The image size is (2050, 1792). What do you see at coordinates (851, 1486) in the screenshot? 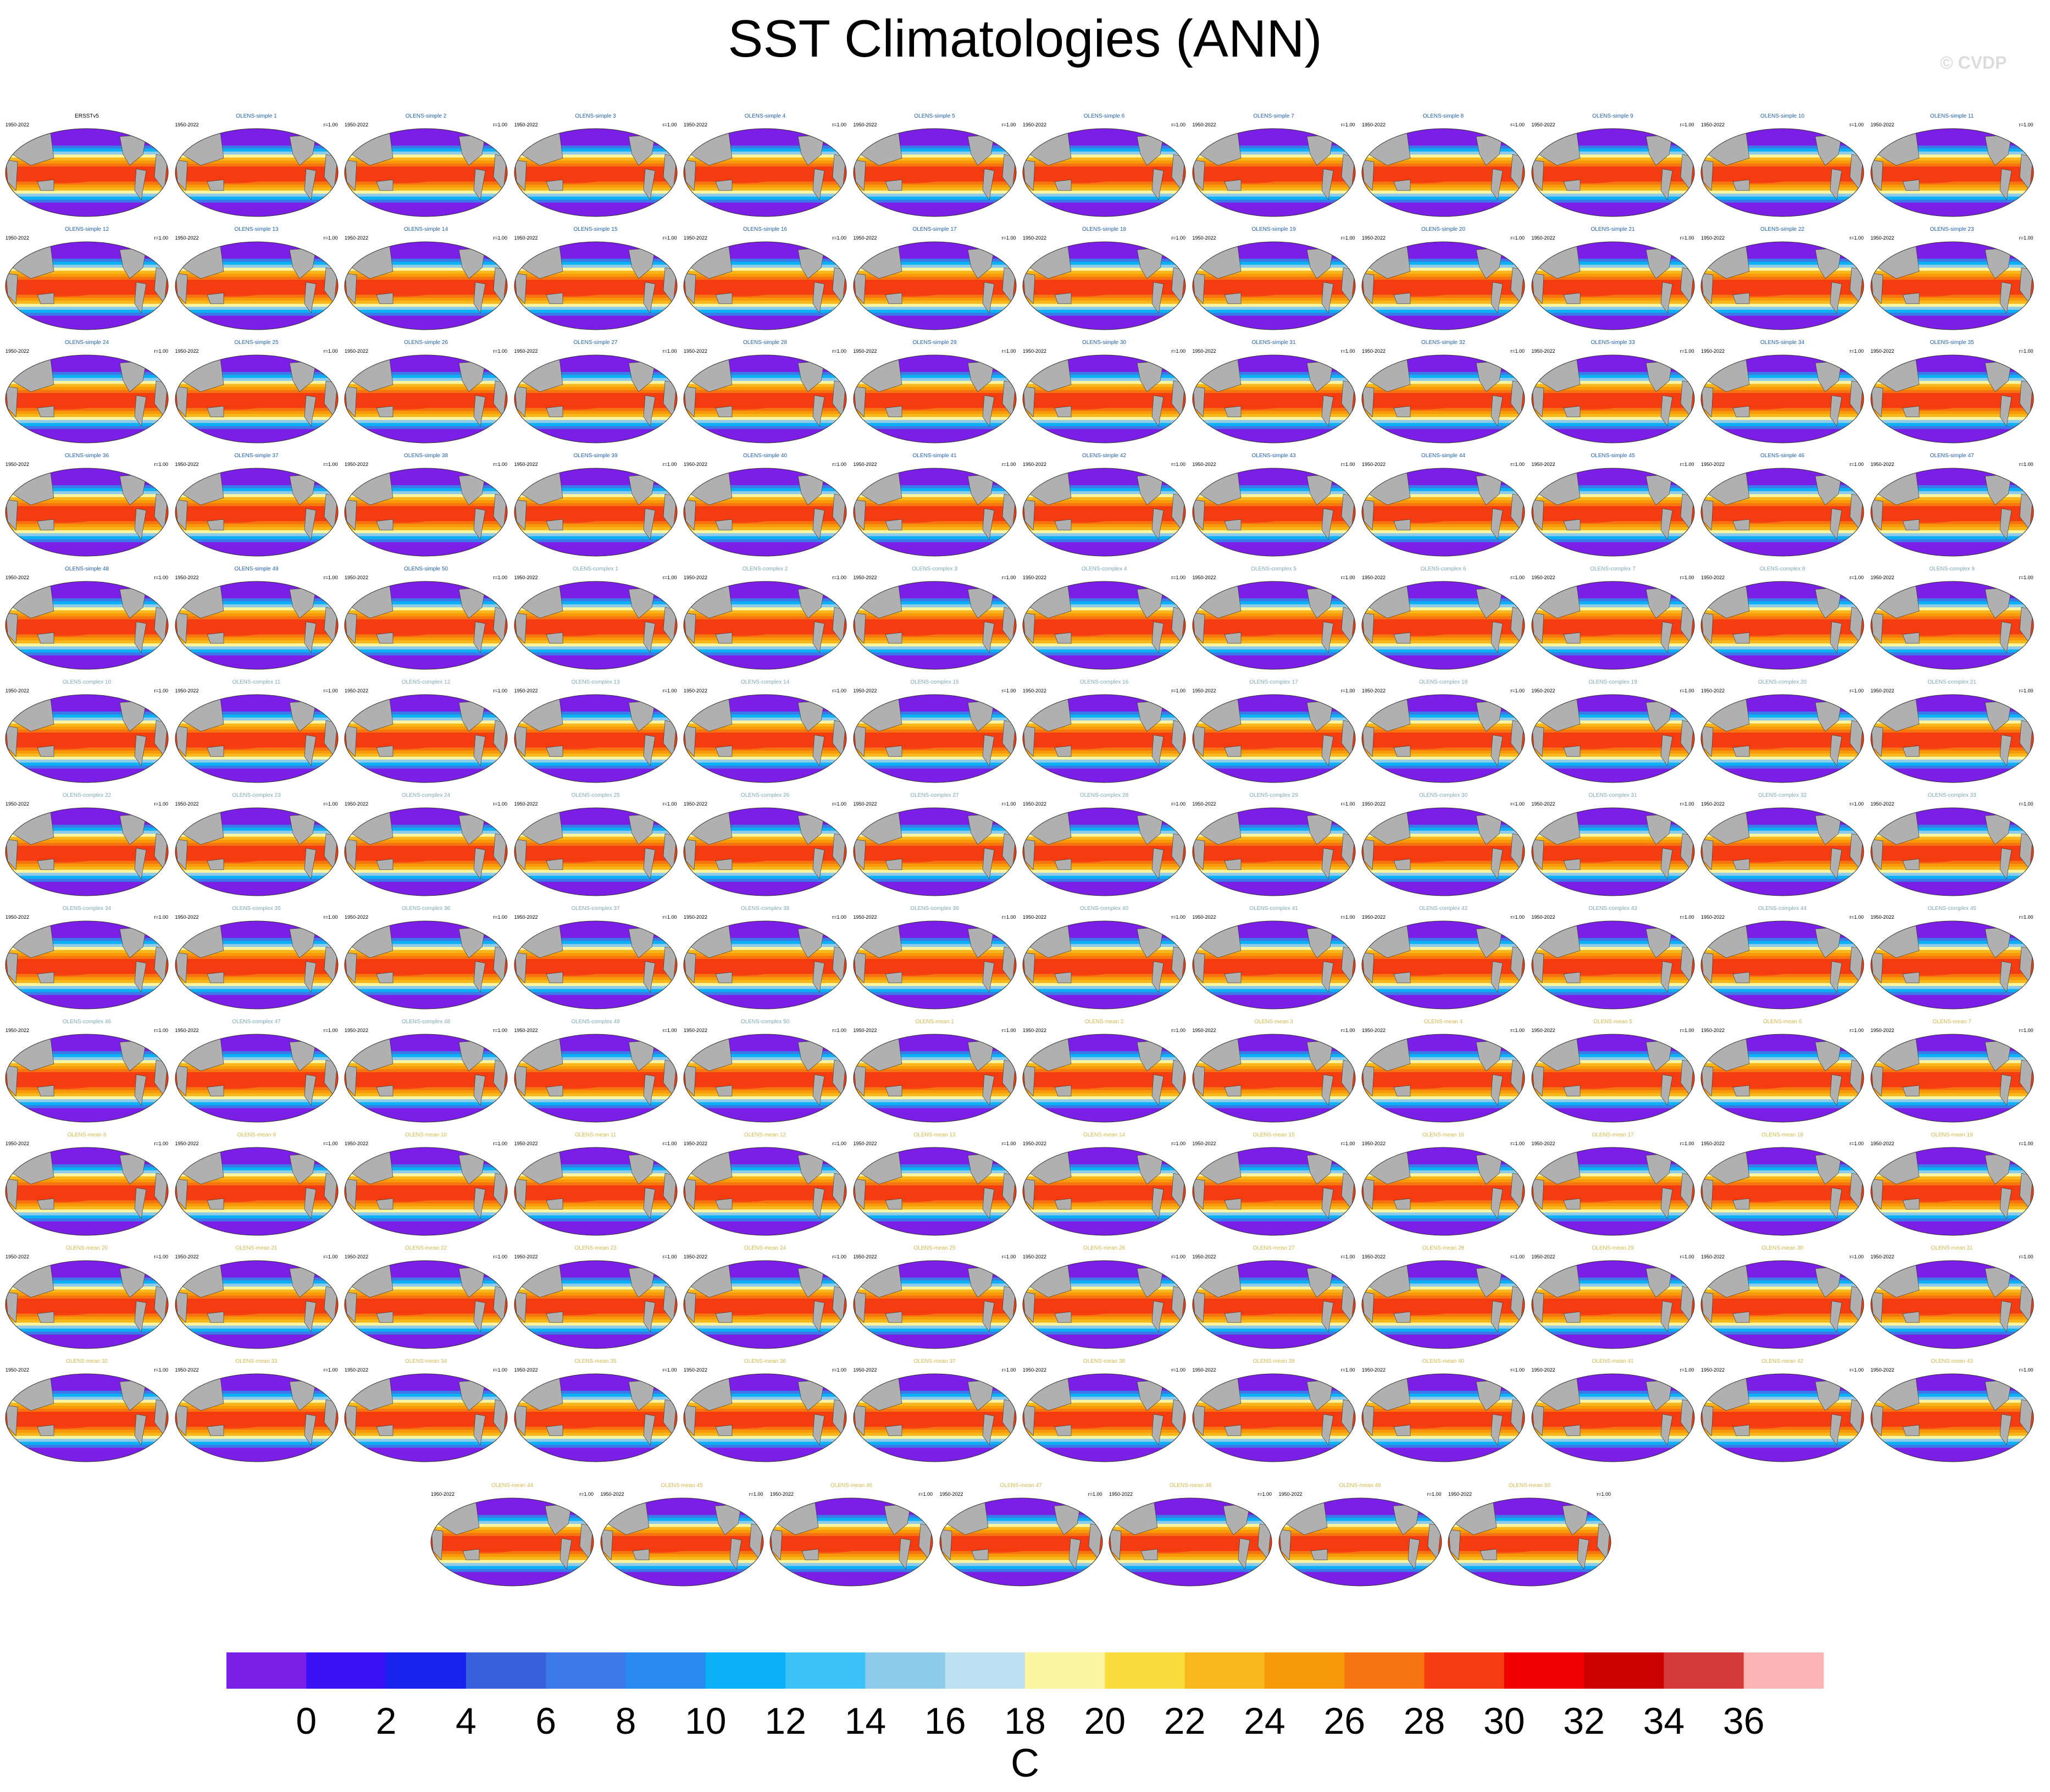
I see `panel-title: OLENS-mean 46` at bounding box center [851, 1486].